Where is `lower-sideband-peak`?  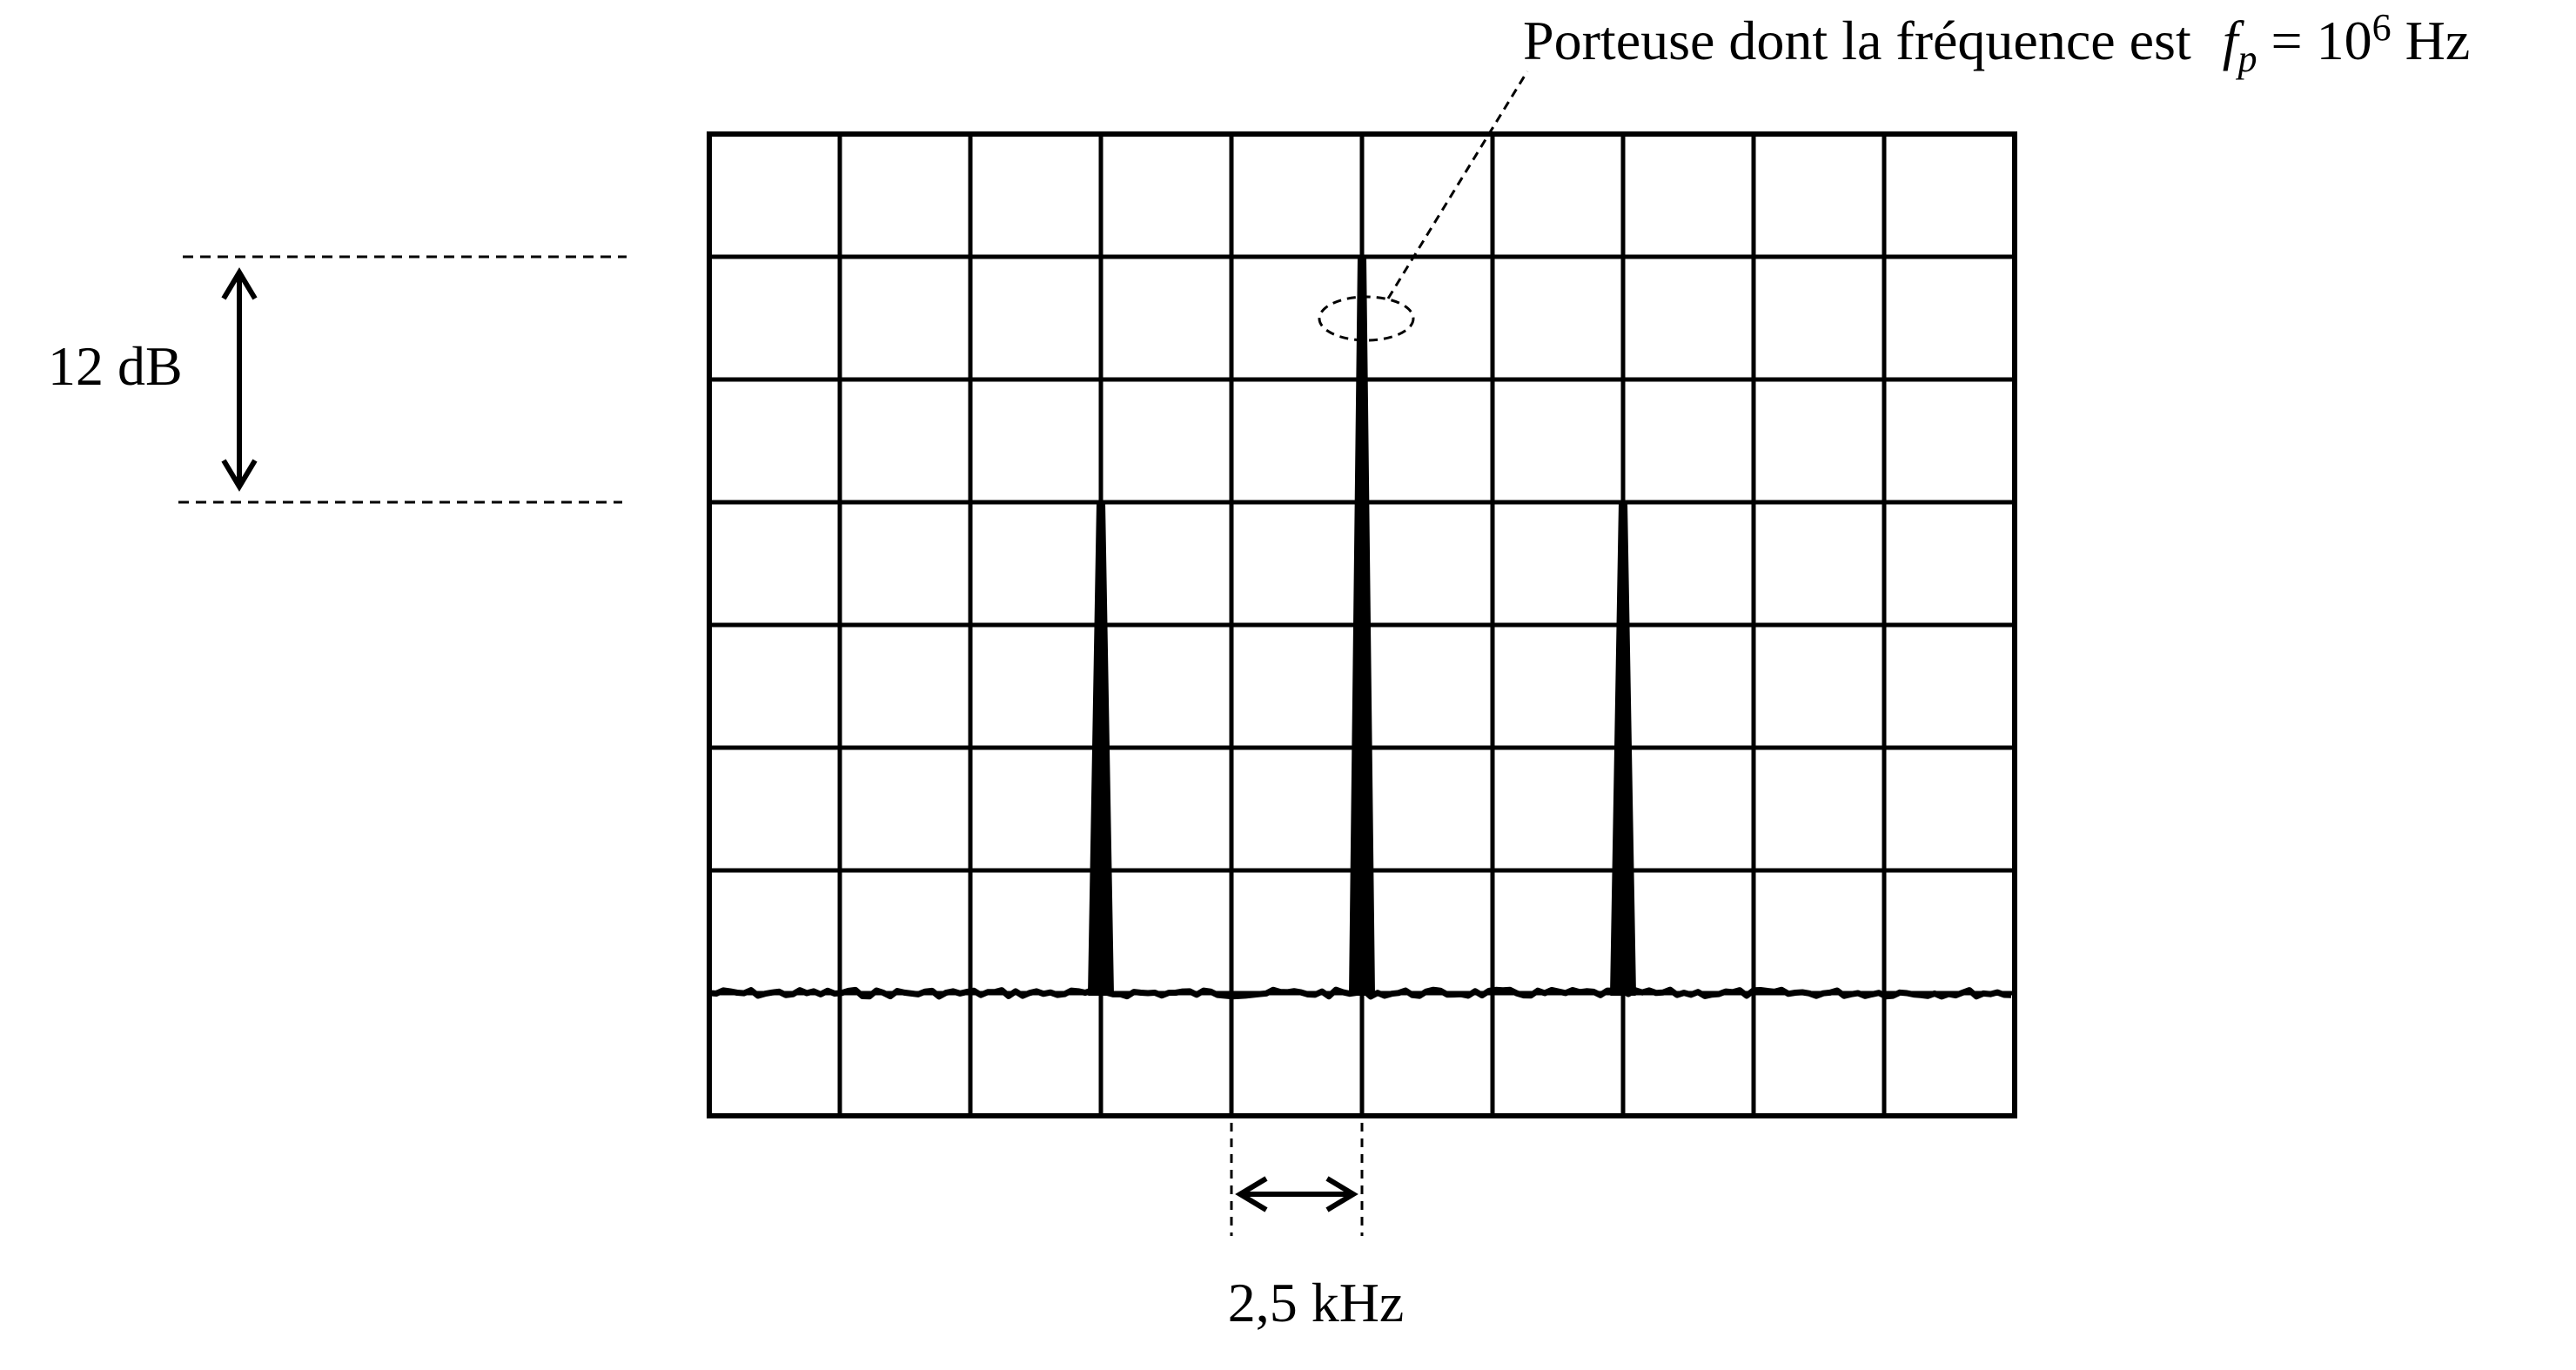
lower-sideband-peak is located at coordinates (1101, 748).